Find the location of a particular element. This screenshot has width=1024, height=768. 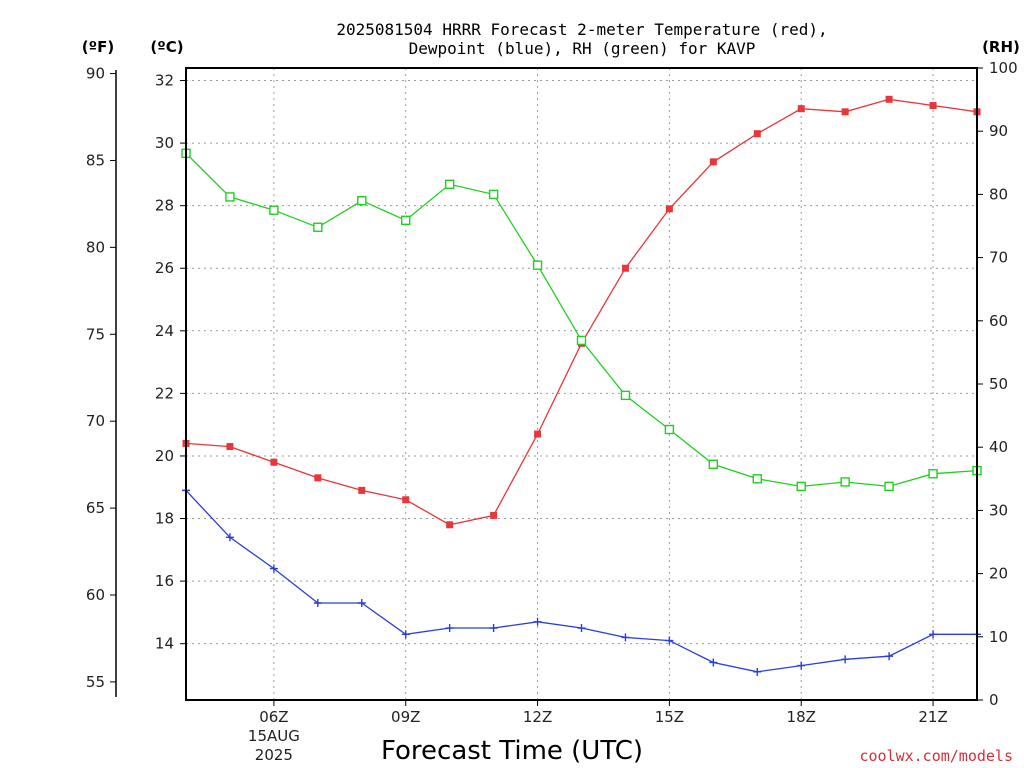

rh-tick-label: 90 is located at coordinates (998, 131).